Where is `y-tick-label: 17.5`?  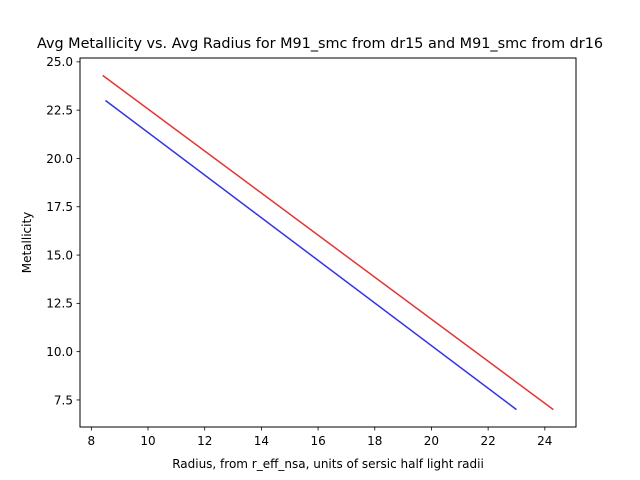 y-tick-label: 17.5 is located at coordinates (59, 207).